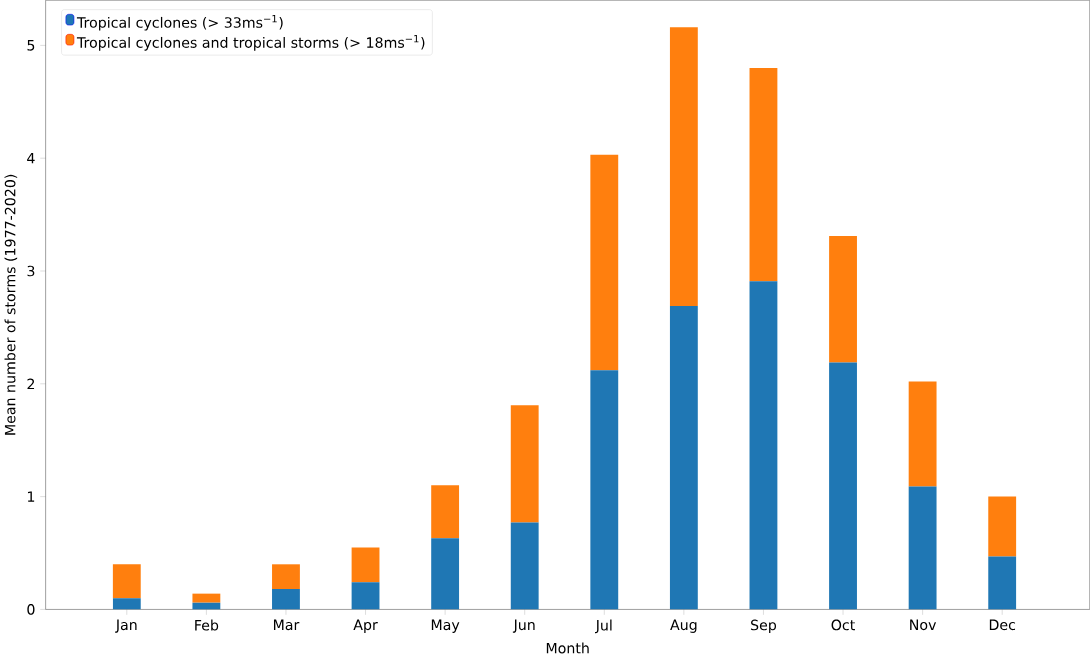 Image resolution: width=1090 pixels, height=658 pixels. I want to click on x-tick-label: Jun, so click(523, 626).